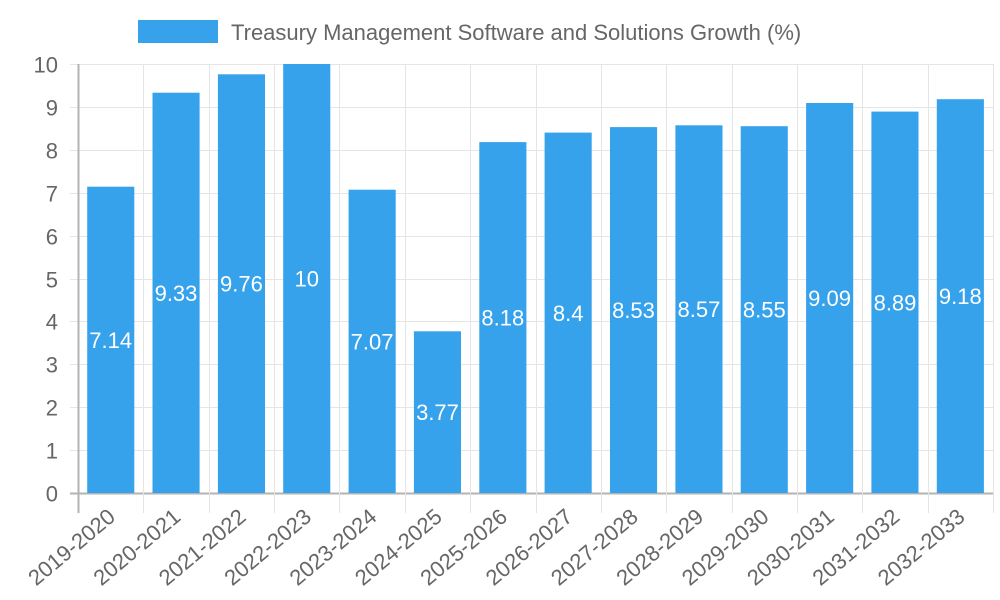  I want to click on bar-value-label: 9.09, so click(829, 298).